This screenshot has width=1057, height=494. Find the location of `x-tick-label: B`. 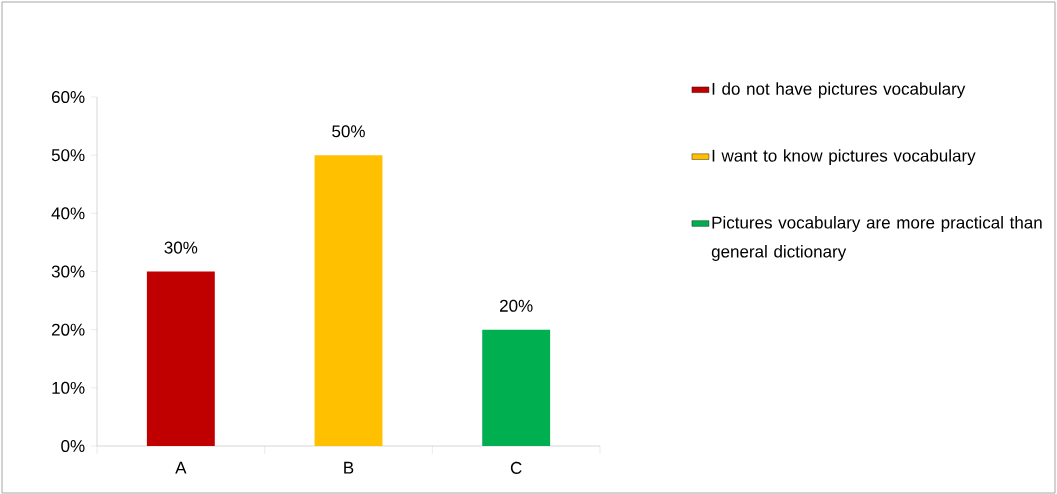

x-tick-label: B is located at coordinates (349, 467).